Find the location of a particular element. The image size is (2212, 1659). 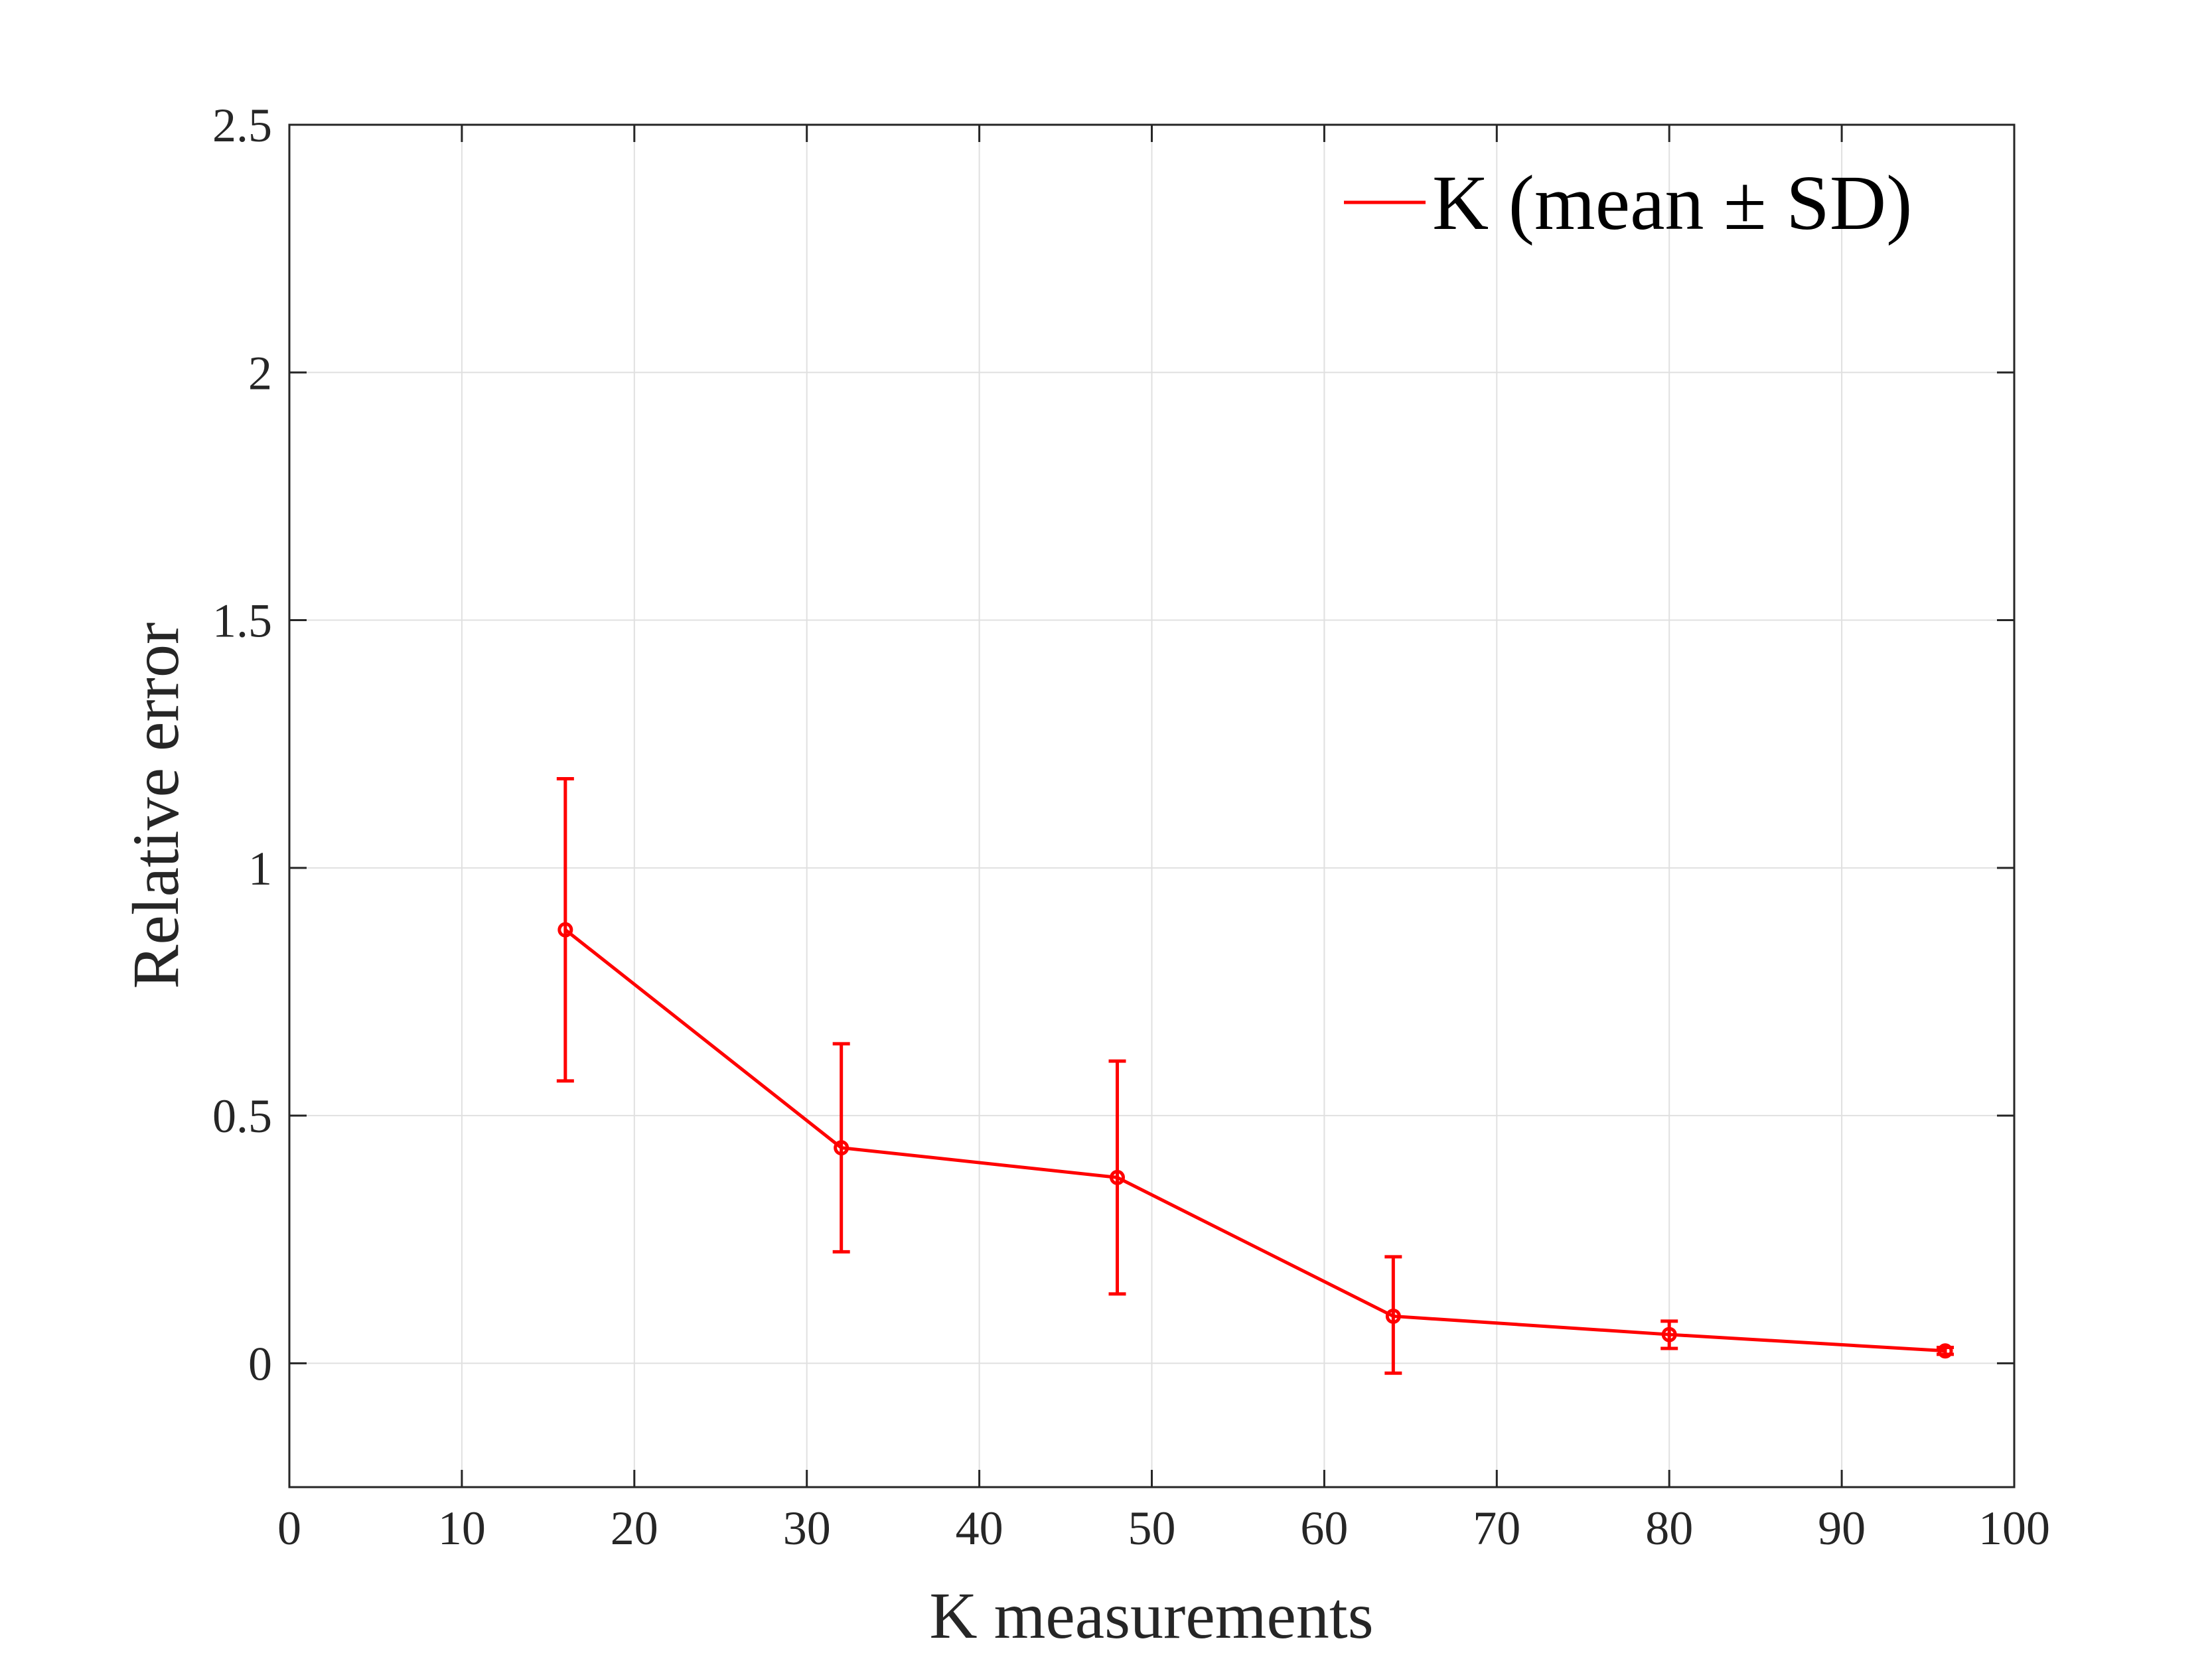

x-tick-labels: 0 10 20 30 40 50 60 70 80 90 100 is located at coordinates (1164, 1528).